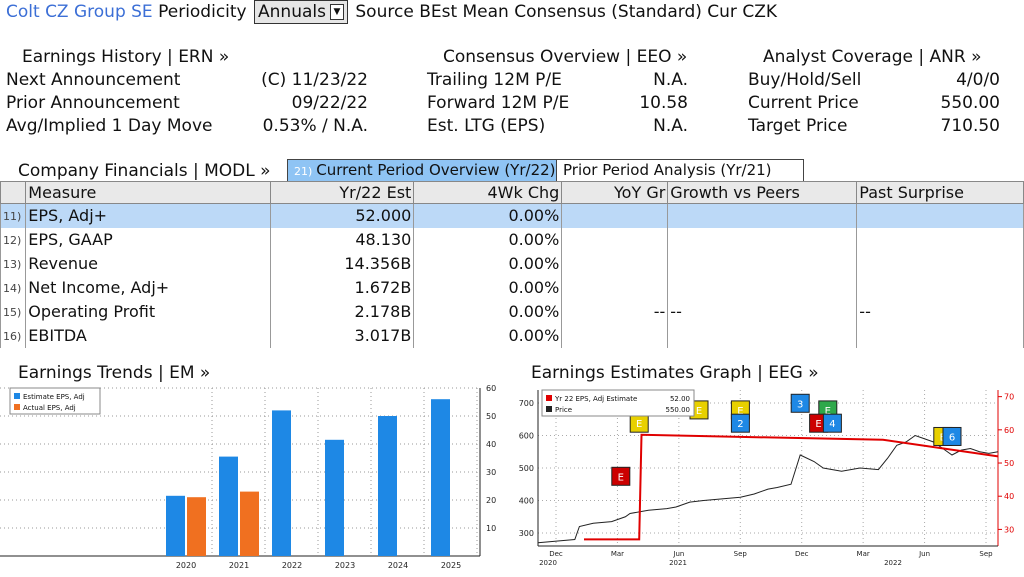 This screenshot has height=577, width=1024. What do you see at coordinates (670, 126) in the screenshot?
I see `est-ltg-value: N.A.` at bounding box center [670, 126].